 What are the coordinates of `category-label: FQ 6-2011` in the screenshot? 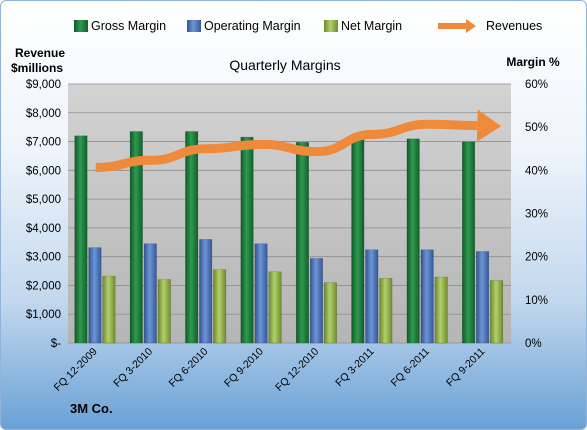 It's located at (411, 368).